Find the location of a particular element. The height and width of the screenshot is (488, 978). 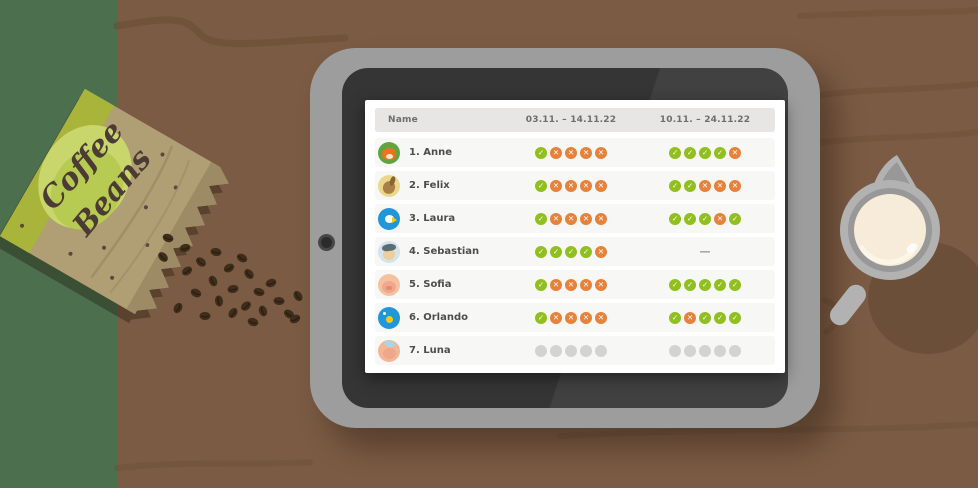

table-row: 2. Felix ✓ ✕ ✕ ✕ ✕ ✓ ✓ ✕ ✕ ✕ is located at coordinates (575, 185).